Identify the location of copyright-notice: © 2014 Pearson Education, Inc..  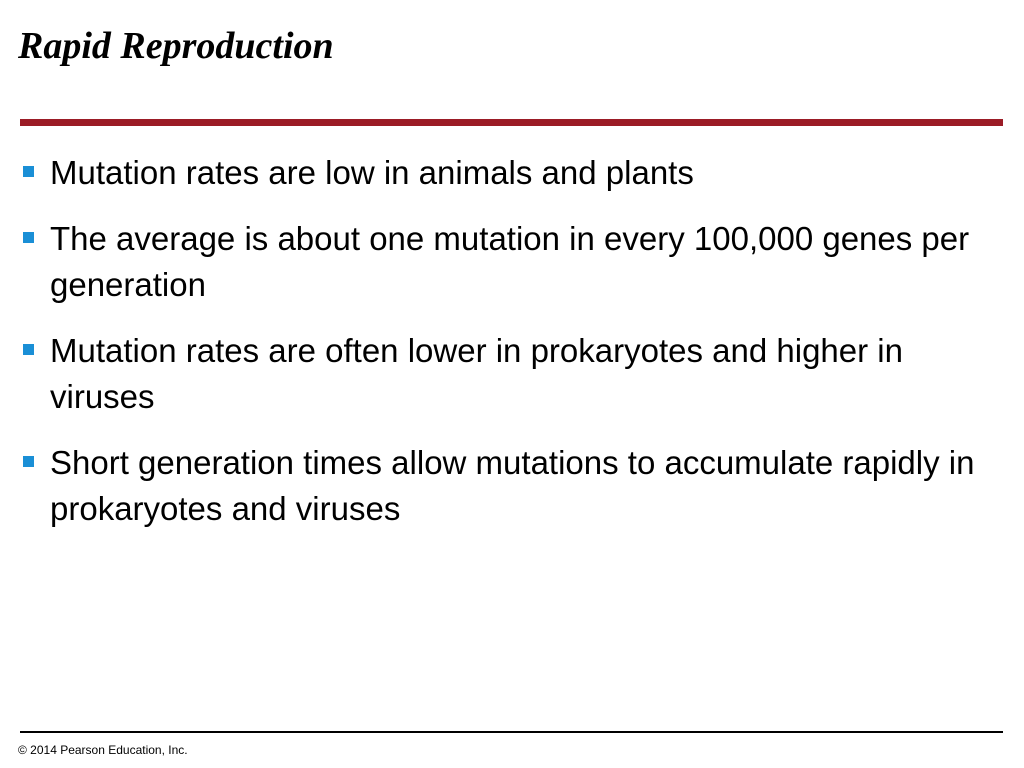
(103, 750).